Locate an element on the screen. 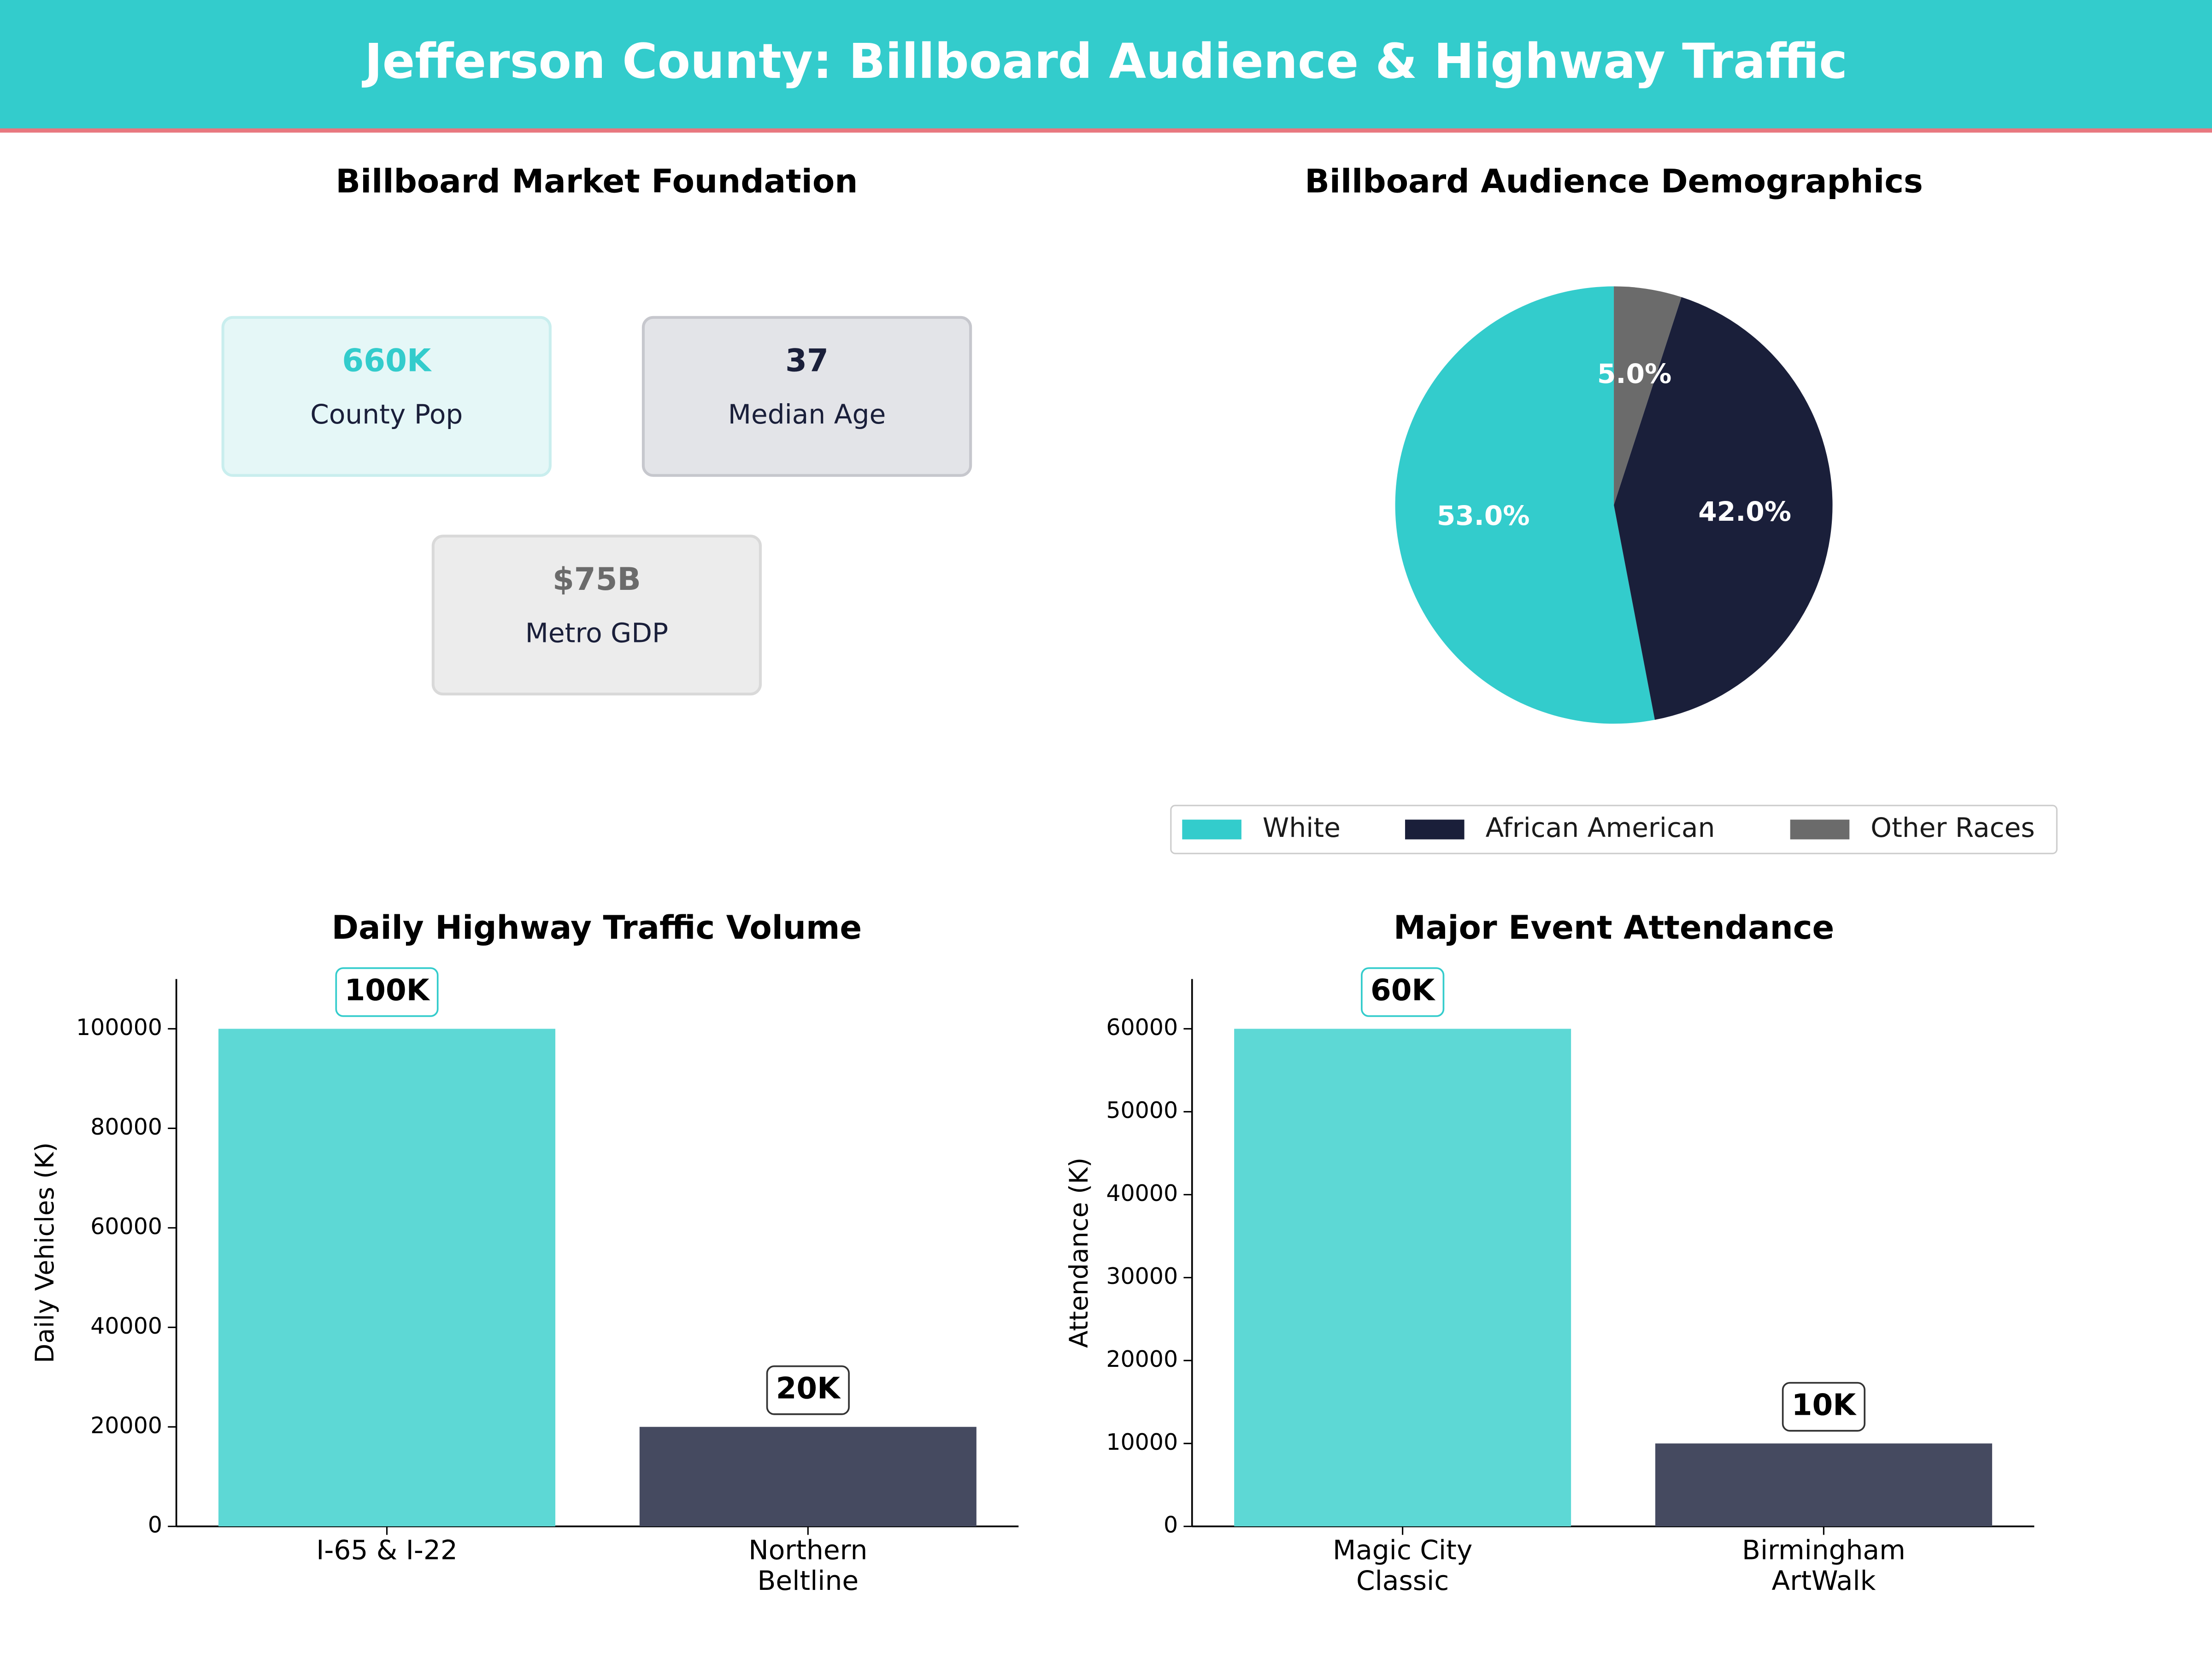  slice-label: 5.0% is located at coordinates (1634, 373).